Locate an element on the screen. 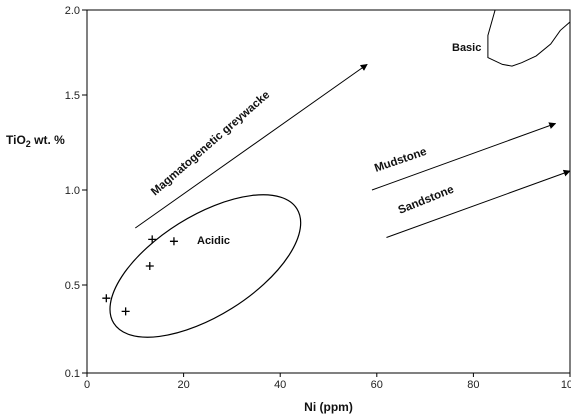 Image resolution: width=571 pixels, height=417 pixels. x-tick-label: 40 is located at coordinates (280, 385).